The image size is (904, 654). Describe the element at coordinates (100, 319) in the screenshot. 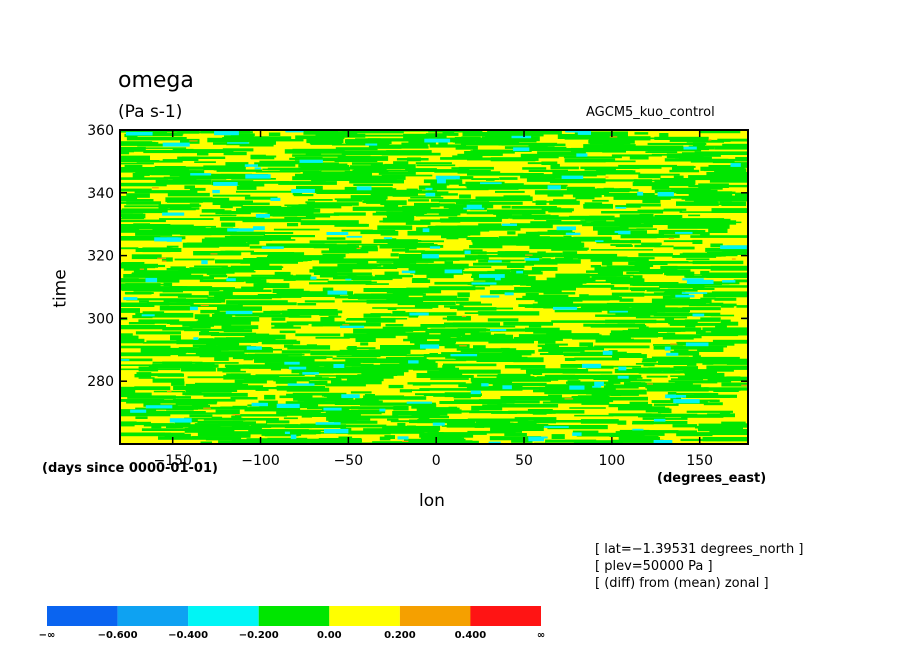

I see `y-tick-label: 300` at that location.